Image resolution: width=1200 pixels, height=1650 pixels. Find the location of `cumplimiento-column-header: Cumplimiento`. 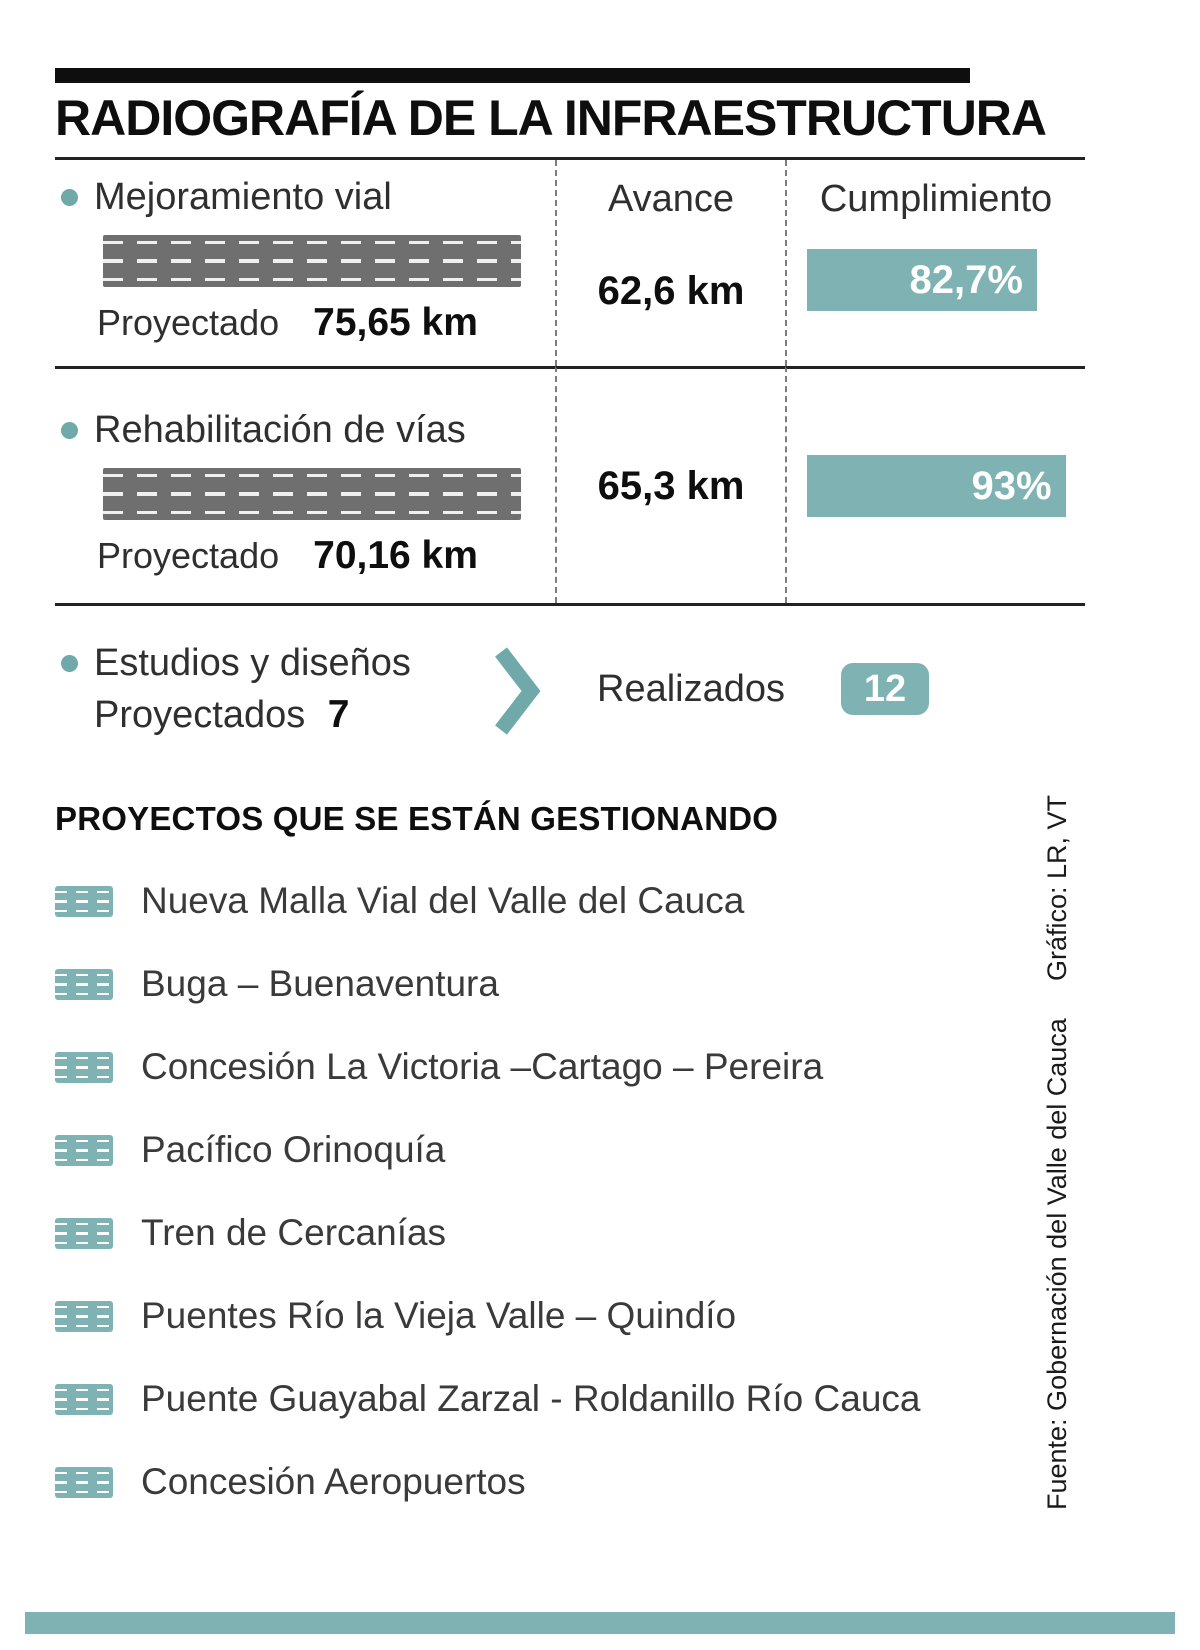

cumplimiento-column-header: Cumplimiento is located at coordinates (936, 199).